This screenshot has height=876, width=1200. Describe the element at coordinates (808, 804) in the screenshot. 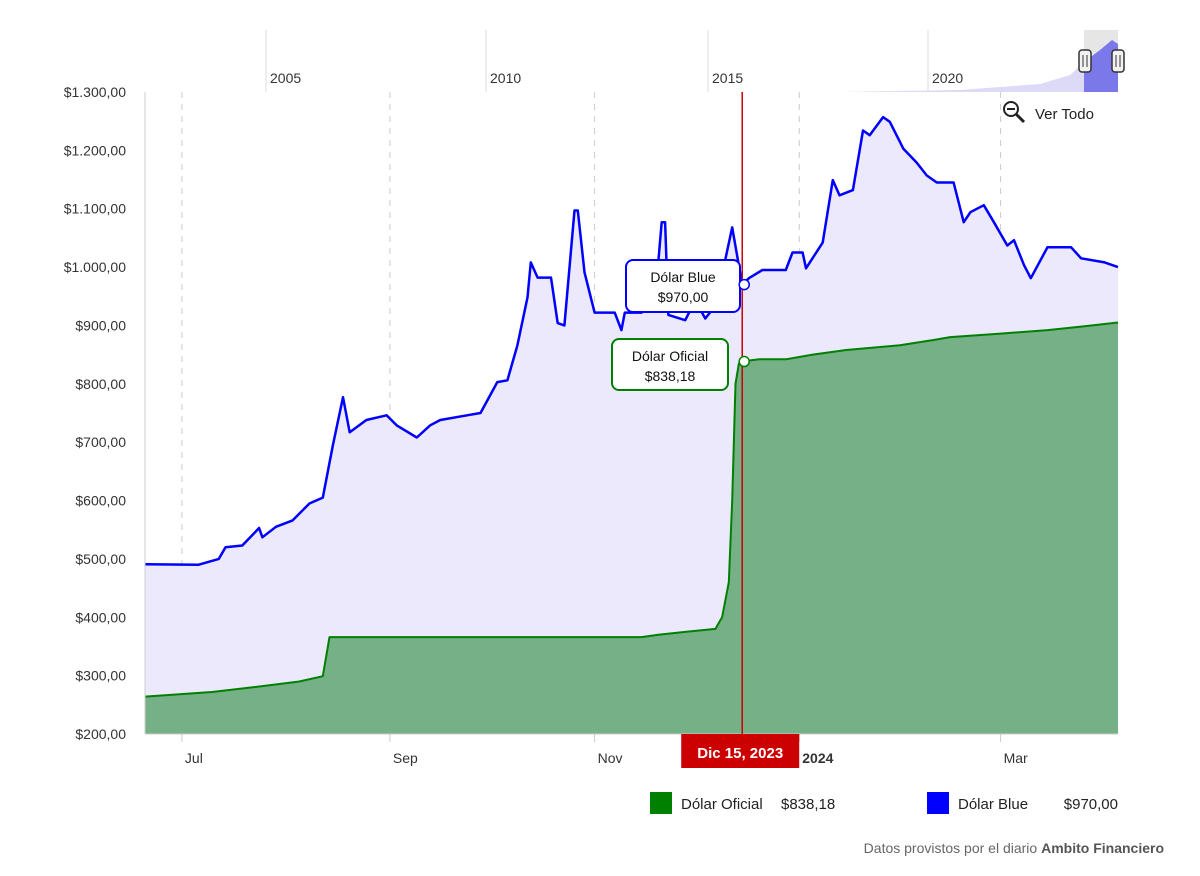

I see `legend-value: $838,18` at that location.